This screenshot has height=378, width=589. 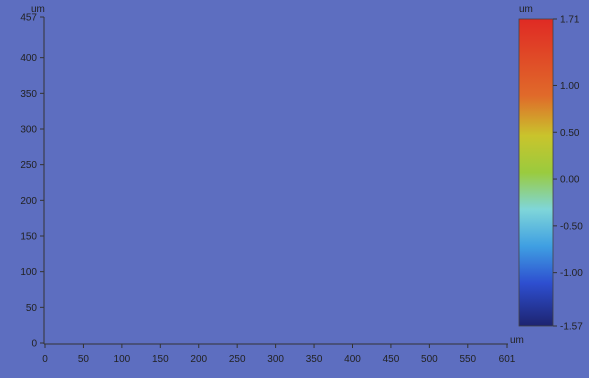 What do you see at coordinates (536, 172) in the screenshot?
I see `colorbar-gradient` at bounding box center [536, 172].